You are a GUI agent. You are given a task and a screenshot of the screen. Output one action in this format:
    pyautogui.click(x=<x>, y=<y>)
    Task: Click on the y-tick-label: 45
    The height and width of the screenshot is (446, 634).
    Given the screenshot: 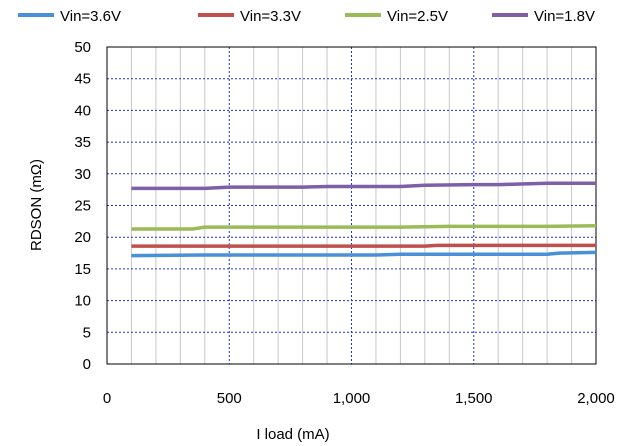 What is the action you would take?
    pyautogui.click(x=82, y=79)
    